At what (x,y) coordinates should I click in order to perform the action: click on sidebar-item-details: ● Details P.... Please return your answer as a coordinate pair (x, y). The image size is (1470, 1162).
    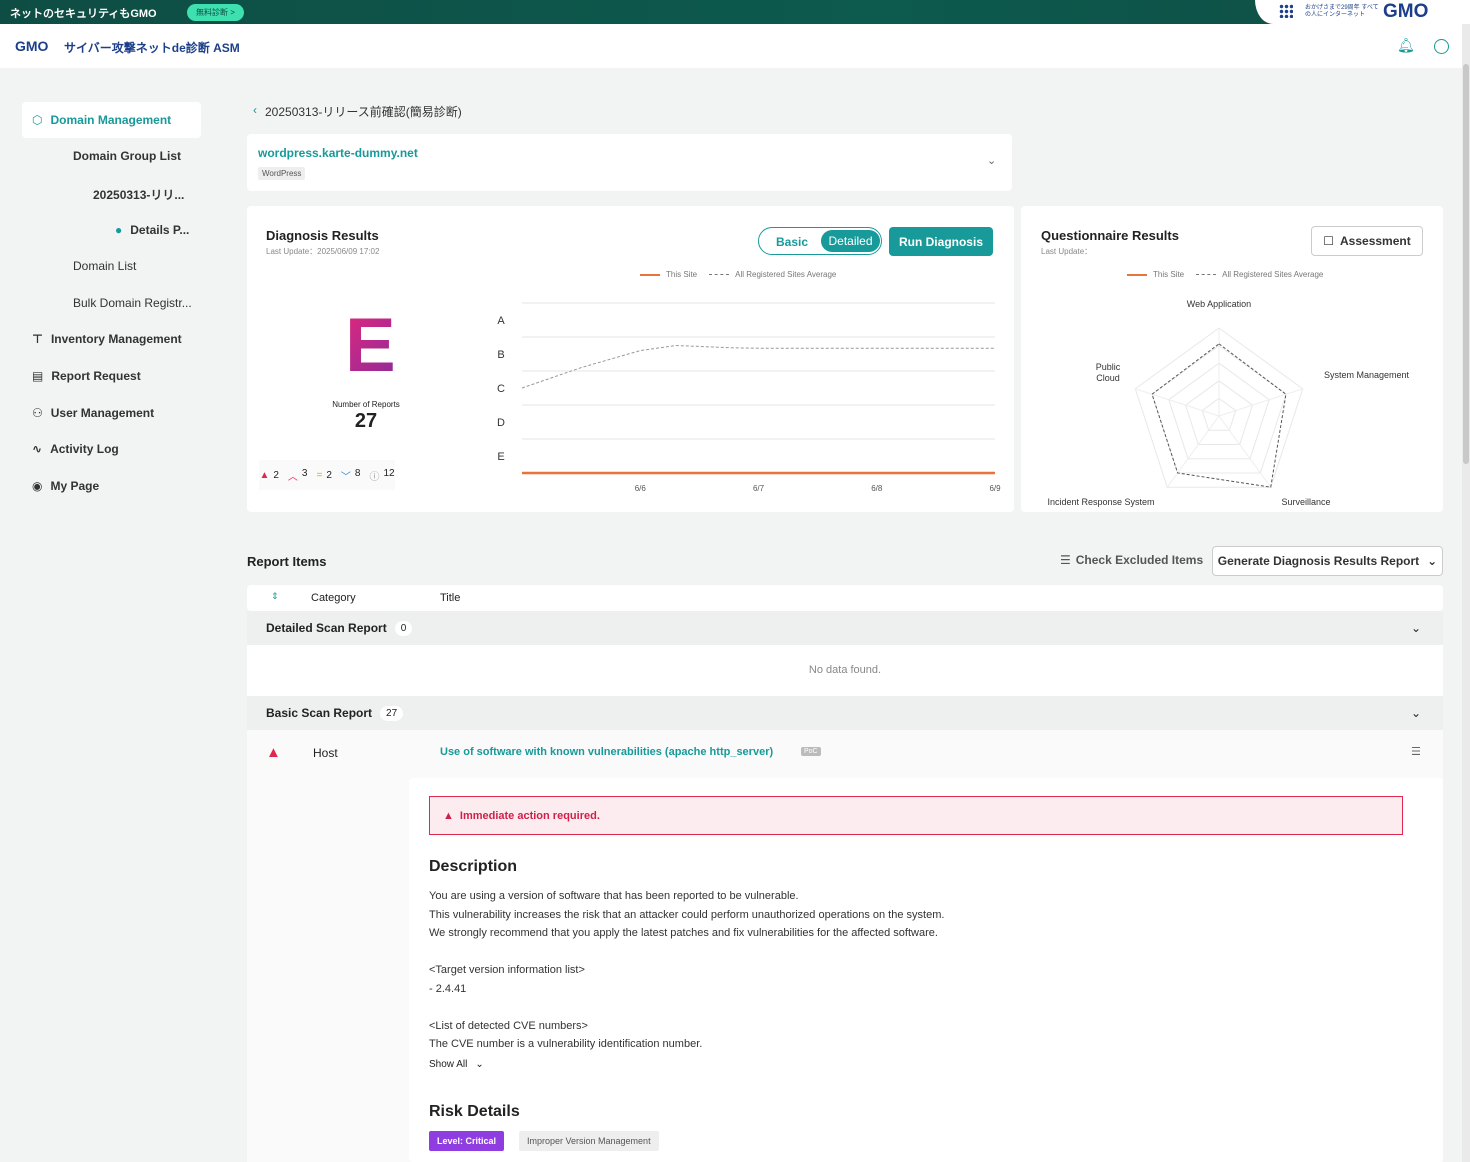
    Looking at the image, I should click on (152, 230).